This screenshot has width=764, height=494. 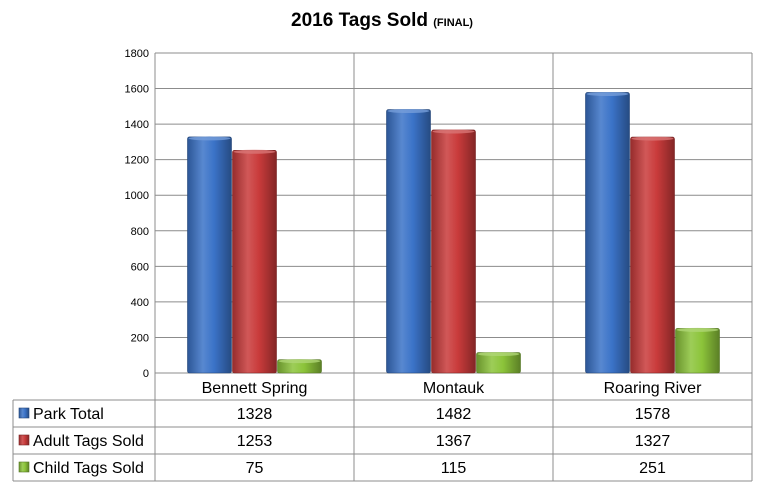 What do you see at coordinates (454, 468) in the screenshot?
I see `table-value-2-1: 115` at bounding box center [454, 468].